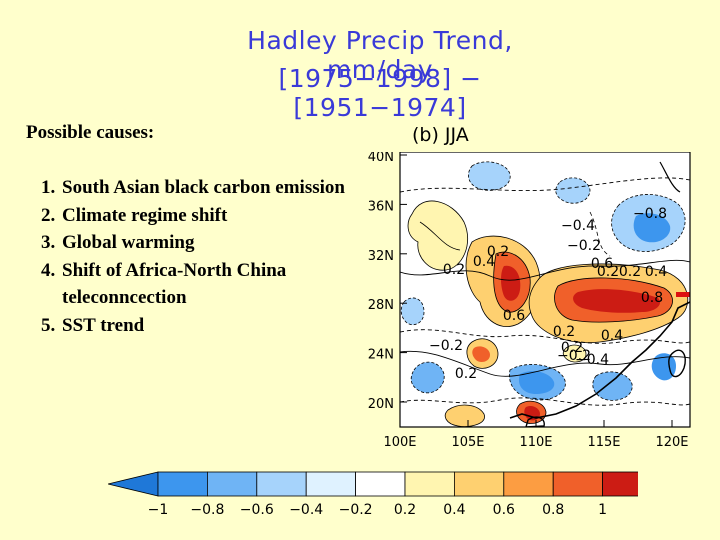  I want to click on cause-item: SST trend, so click(208, 326).